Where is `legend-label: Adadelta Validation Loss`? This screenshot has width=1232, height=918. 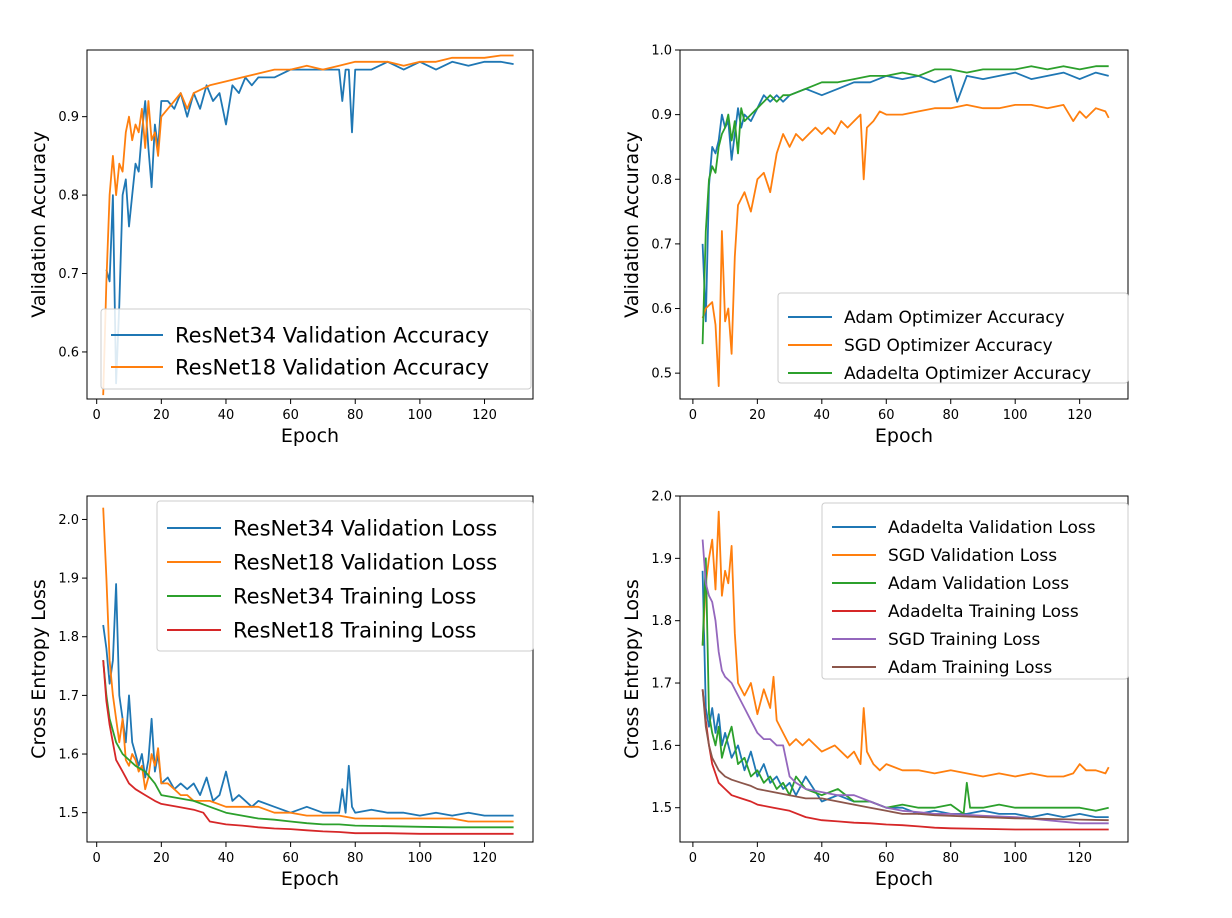 legend-label: Adadelta Validation Loss is located at coordinates (992, 528).